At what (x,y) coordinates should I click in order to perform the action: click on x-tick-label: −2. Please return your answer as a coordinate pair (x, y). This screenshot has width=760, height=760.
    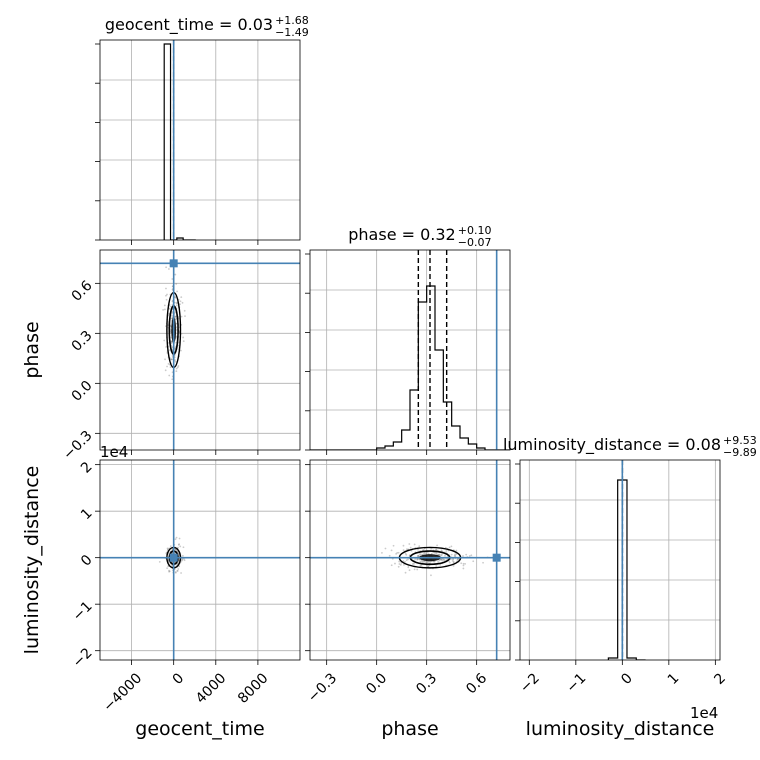
    Looking at the image, I should click on (530, 683).